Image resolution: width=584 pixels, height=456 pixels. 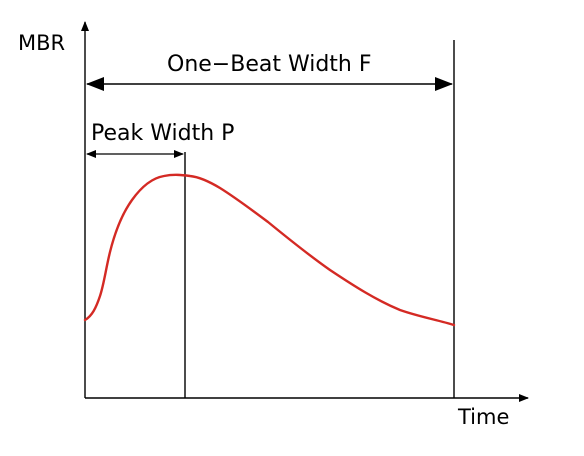 I want to click on x-axis-label: Time, so click(x=483, y=417).